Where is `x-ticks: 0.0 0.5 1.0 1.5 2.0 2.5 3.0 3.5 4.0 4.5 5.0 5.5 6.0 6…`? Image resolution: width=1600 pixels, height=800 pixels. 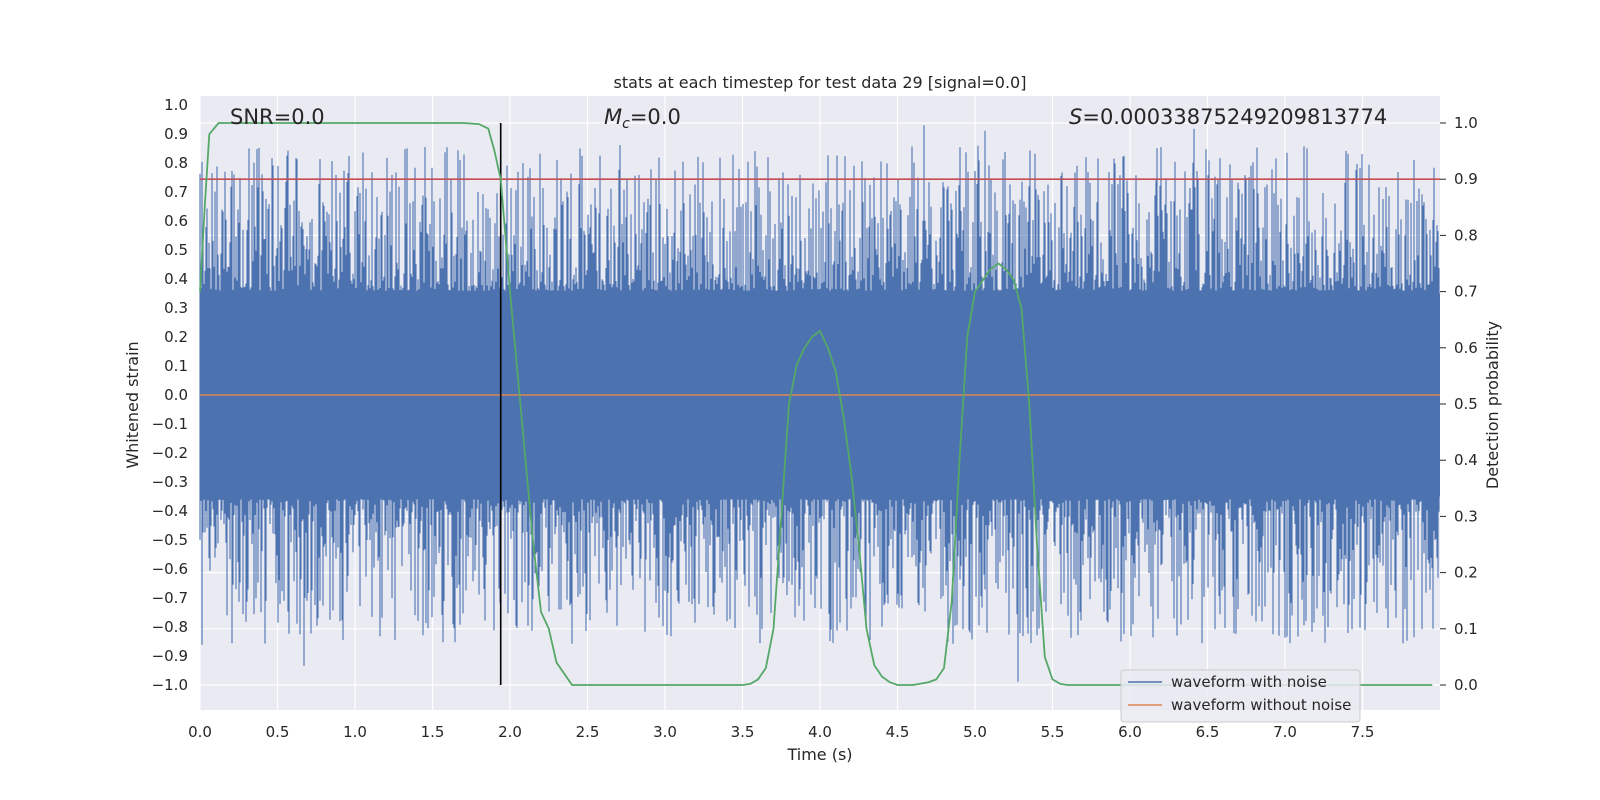 x-ticks: 0.0 0.5 1.0 1.5 2.0 2.5 3.0 3.5 4.0 4.5 5.0 5.5 6.0 6… is located at coordinates (781, 732).